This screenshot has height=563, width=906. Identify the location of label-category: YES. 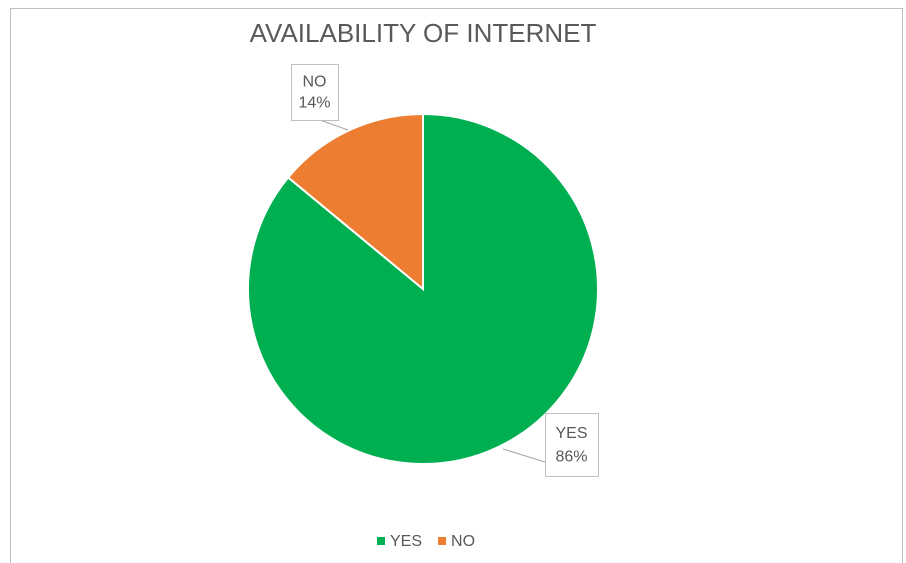
(571, 433).